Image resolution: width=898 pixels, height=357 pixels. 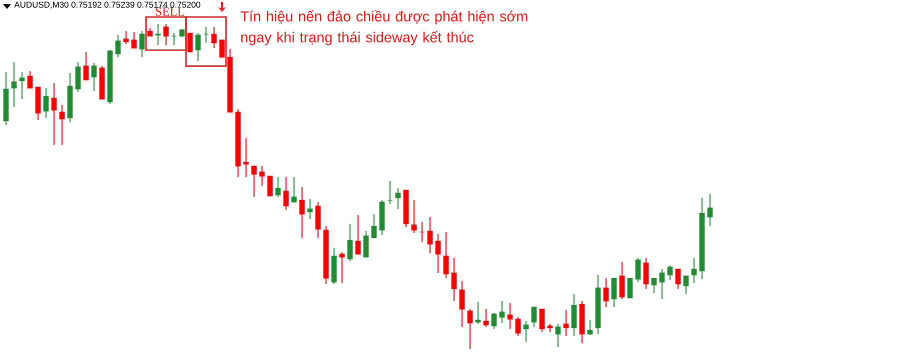 What do you see at coordinates (384, 28) in the screenshot?
I see `annotation: Tín hiệu nến đảo chiều được phát hiện sớm ngay khi trạng thái sideway kết thúc` at bounding box center [384, 28].